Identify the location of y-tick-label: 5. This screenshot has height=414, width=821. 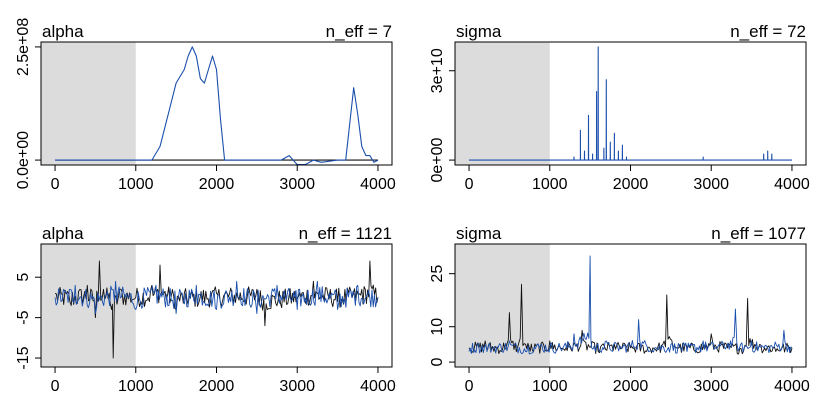
(23, 277).